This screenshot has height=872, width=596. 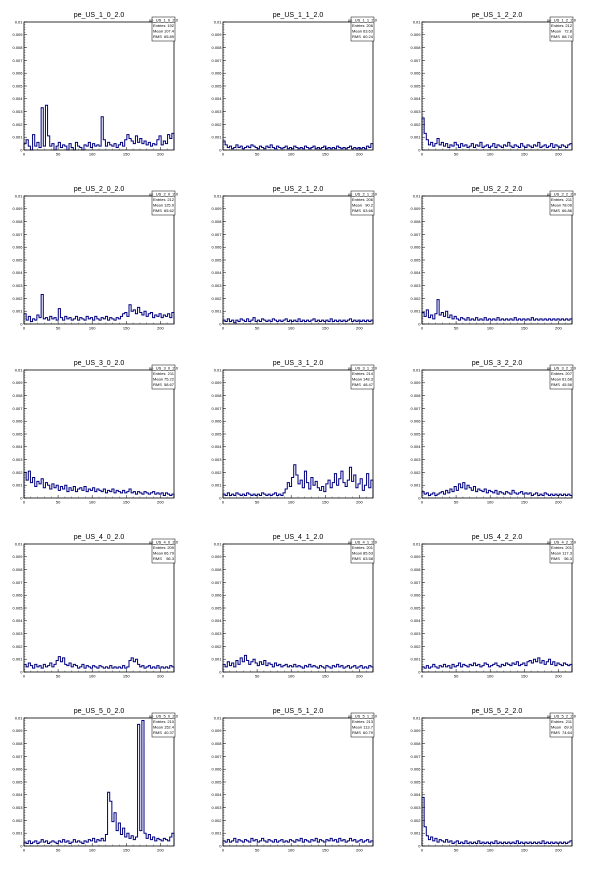 What do you see at coordinates (569, 199) in the screenshot?
I see `stats-value-entries: 211` at bounding box center [569, 199].